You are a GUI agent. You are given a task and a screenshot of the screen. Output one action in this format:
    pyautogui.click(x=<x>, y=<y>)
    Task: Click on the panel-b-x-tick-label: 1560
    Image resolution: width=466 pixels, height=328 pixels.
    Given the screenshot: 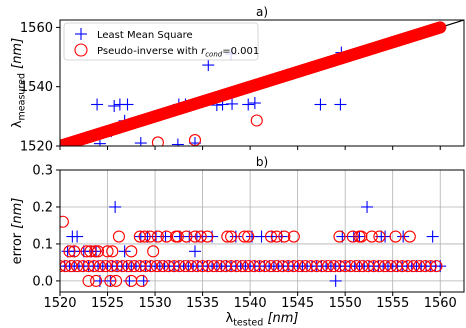 What is the action you would take?
    pyautogui.click(x=440, y=303)
    